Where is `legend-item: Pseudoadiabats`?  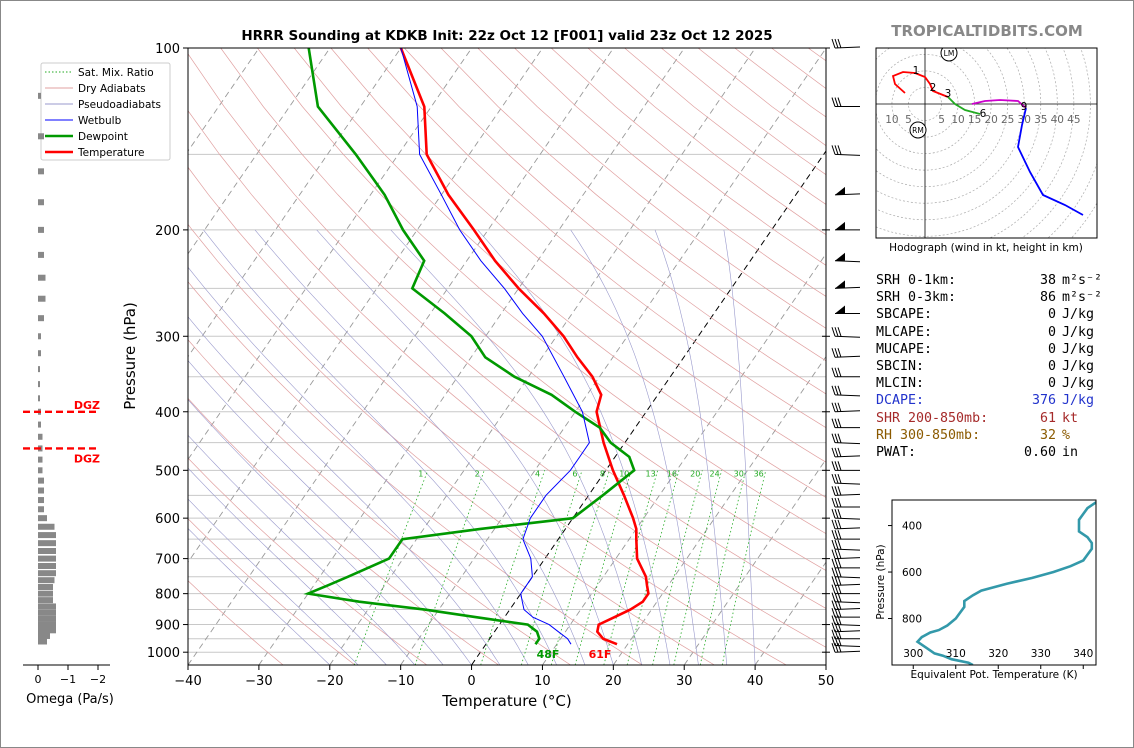 legend-item: Pseudoadiabats is located at coordinates (103, 105).